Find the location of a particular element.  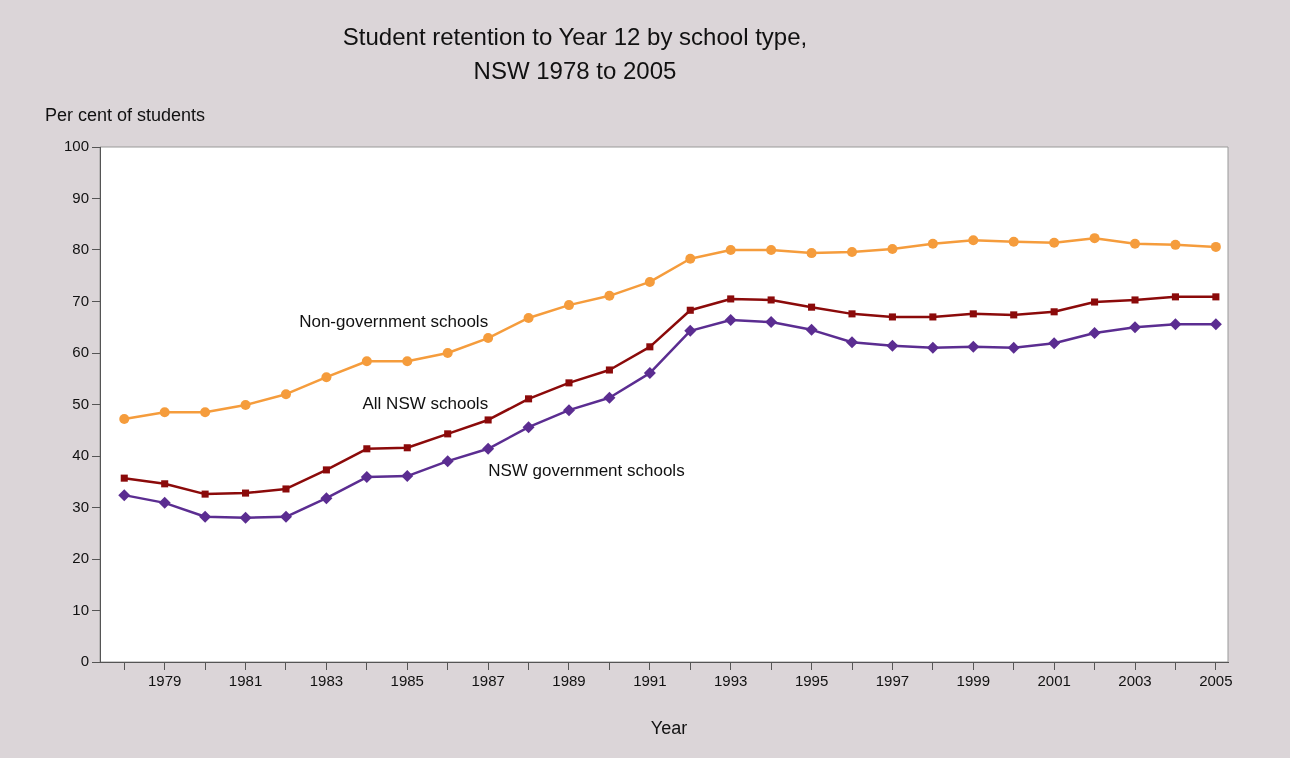

y-tick-label: 10 is located at coordinates (80, 609).